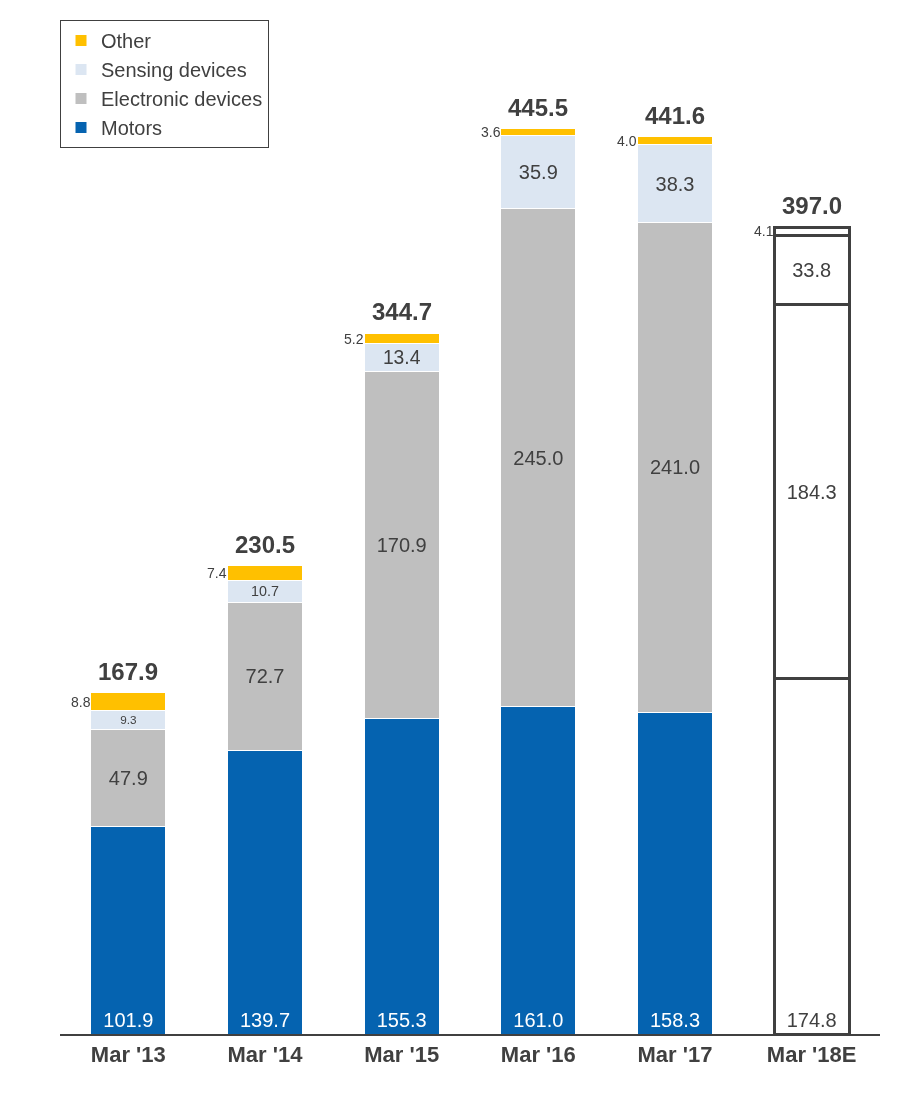 This screenshot has height=1094, width=900. I want to click on x-tick-label: Mar '17, so click(675, 1055).